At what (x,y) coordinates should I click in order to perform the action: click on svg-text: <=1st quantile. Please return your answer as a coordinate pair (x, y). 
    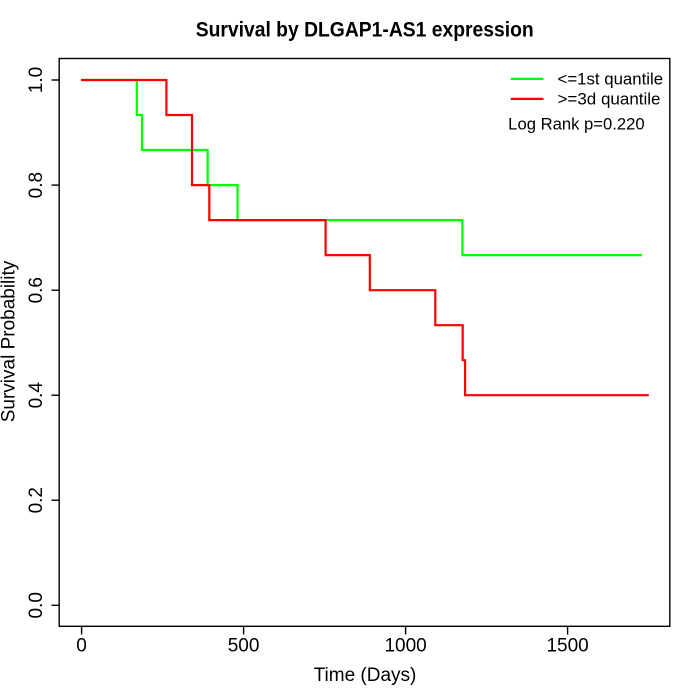
    Looking at the image, I should click on (611, 80).